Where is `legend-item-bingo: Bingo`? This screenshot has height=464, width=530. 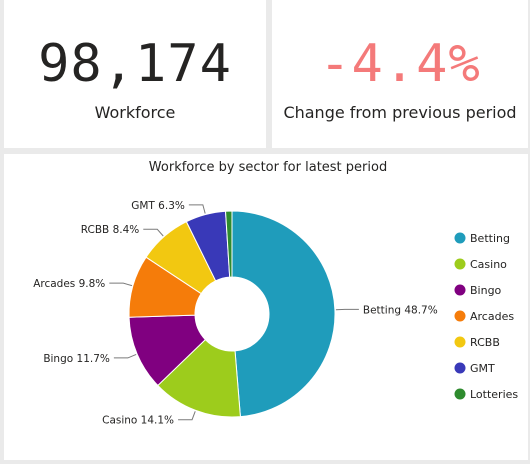
legend-item-bingo: Bingo is located at coordinates (486, 290).